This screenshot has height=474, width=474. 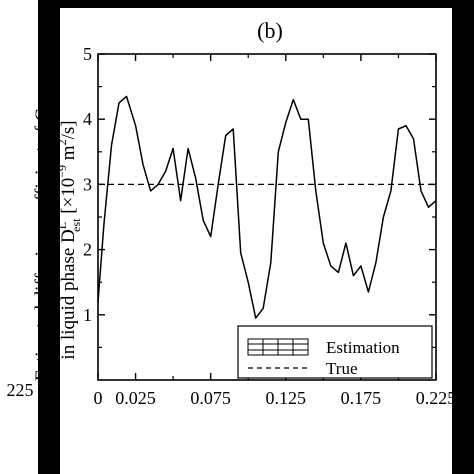 What do you see at coordinates (68, 155) in the screenshot?
I see `ylabel-unit: m` at bounding box center [68, 155].